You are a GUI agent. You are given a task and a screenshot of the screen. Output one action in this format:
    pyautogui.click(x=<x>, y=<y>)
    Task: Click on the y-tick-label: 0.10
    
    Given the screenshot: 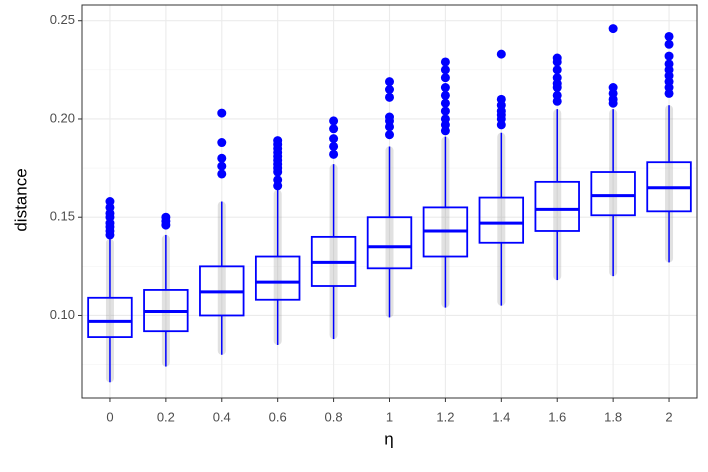 What is the action you would take?
    pyautogui.click(x=62, y=314)
    